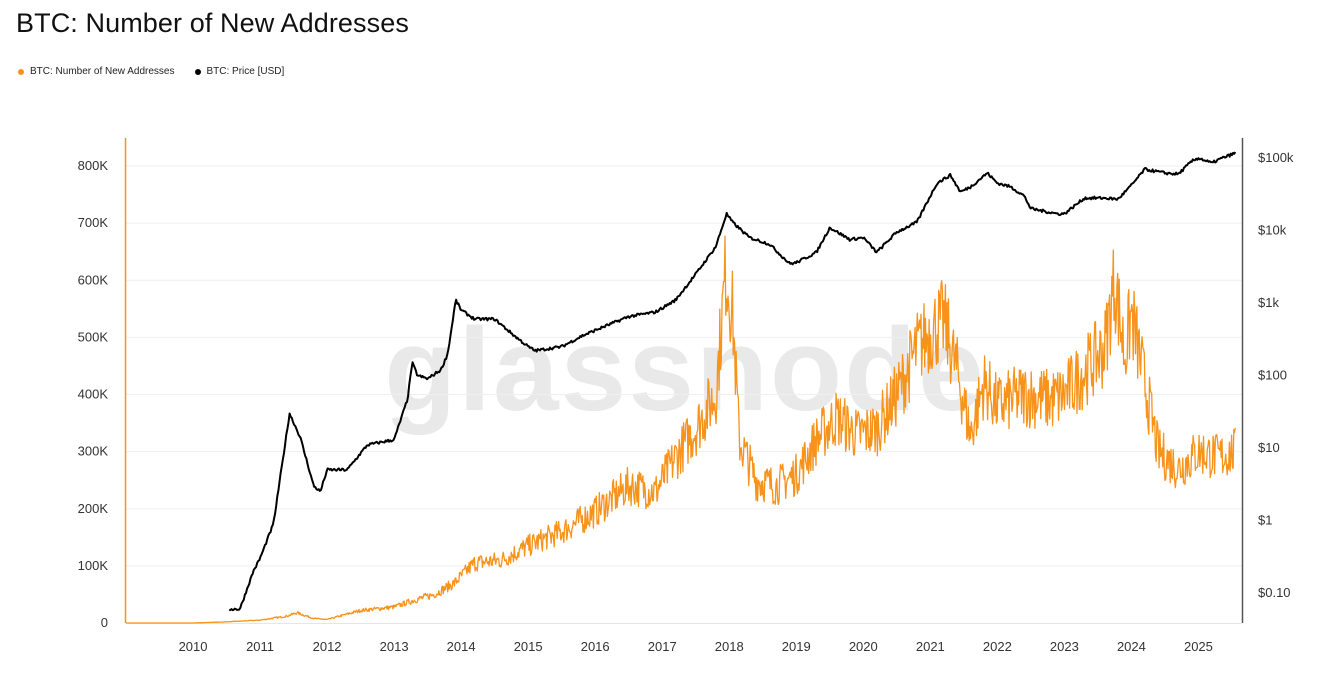 This screenshot has height=690, width=1338. I want to click on x-tick-label: 2012, so click(327, 646).